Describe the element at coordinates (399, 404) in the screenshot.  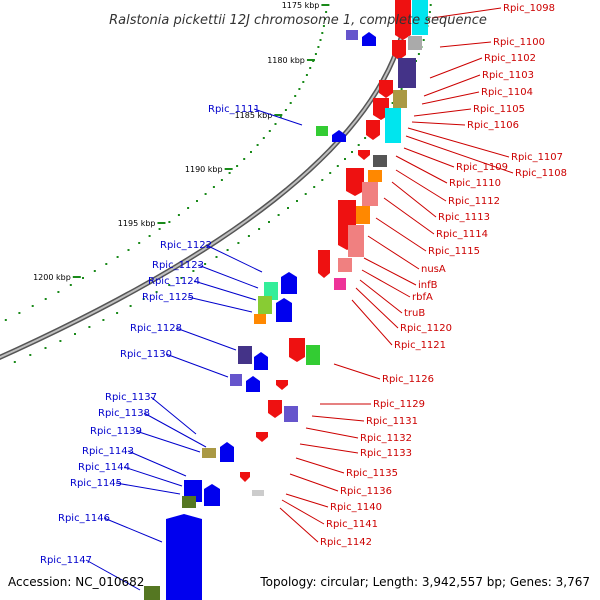
I see `gene-label-right: Rpic_1129` at that location.